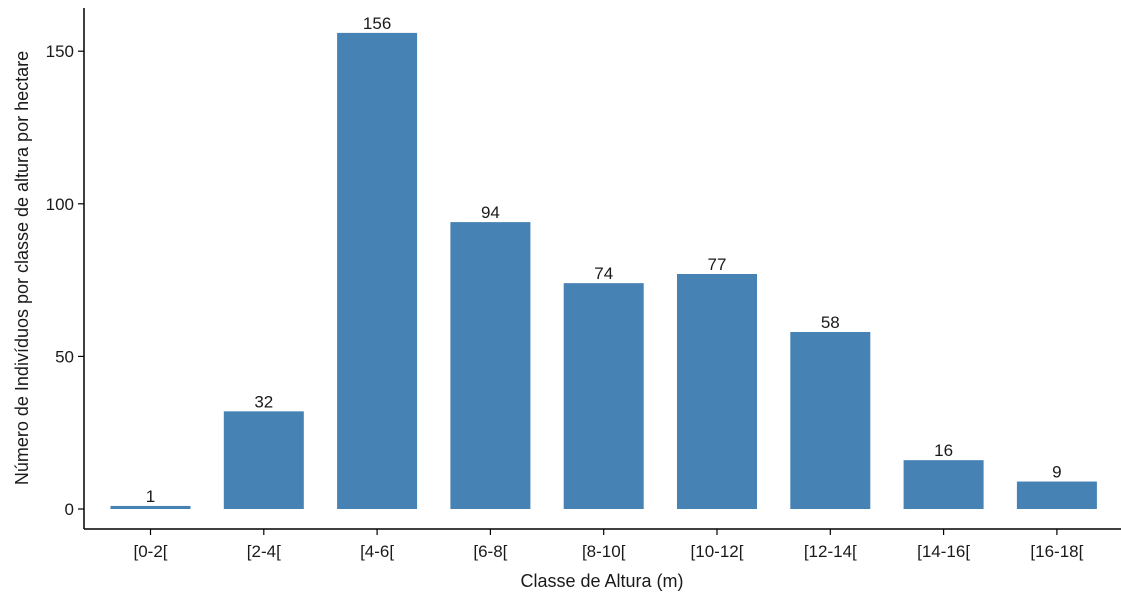 The width and height of the screenshot is (1121, 599). What do you see at coordinates (263, 401) in the screenshot?
I see `data-label: 32` at bounding box center [263, 401].